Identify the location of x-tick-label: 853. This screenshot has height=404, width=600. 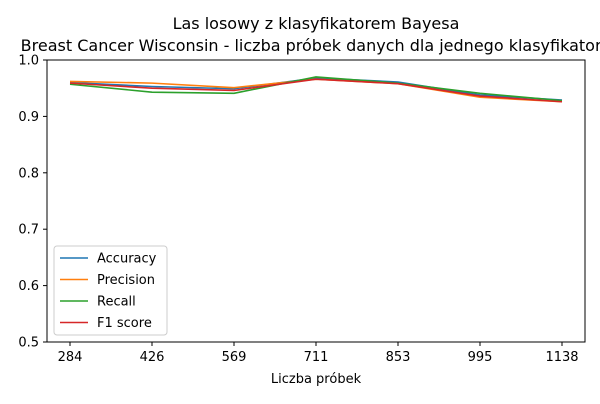
(398, 357).